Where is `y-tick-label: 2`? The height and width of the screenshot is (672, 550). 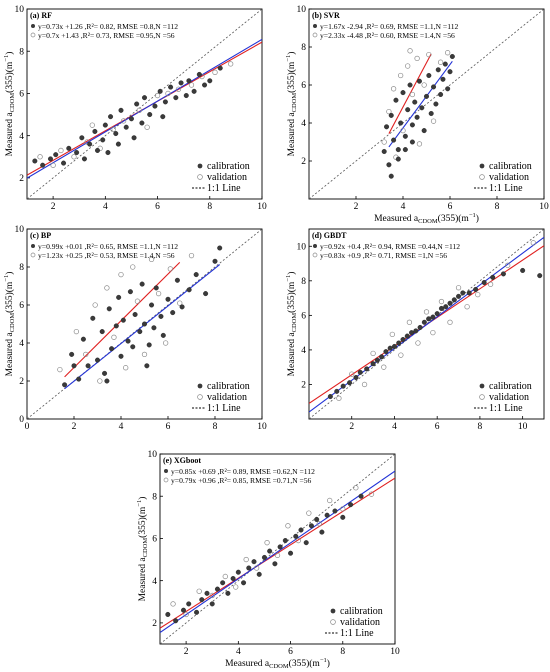
y-tick-label: 2 is located at coordinates (21, 179).